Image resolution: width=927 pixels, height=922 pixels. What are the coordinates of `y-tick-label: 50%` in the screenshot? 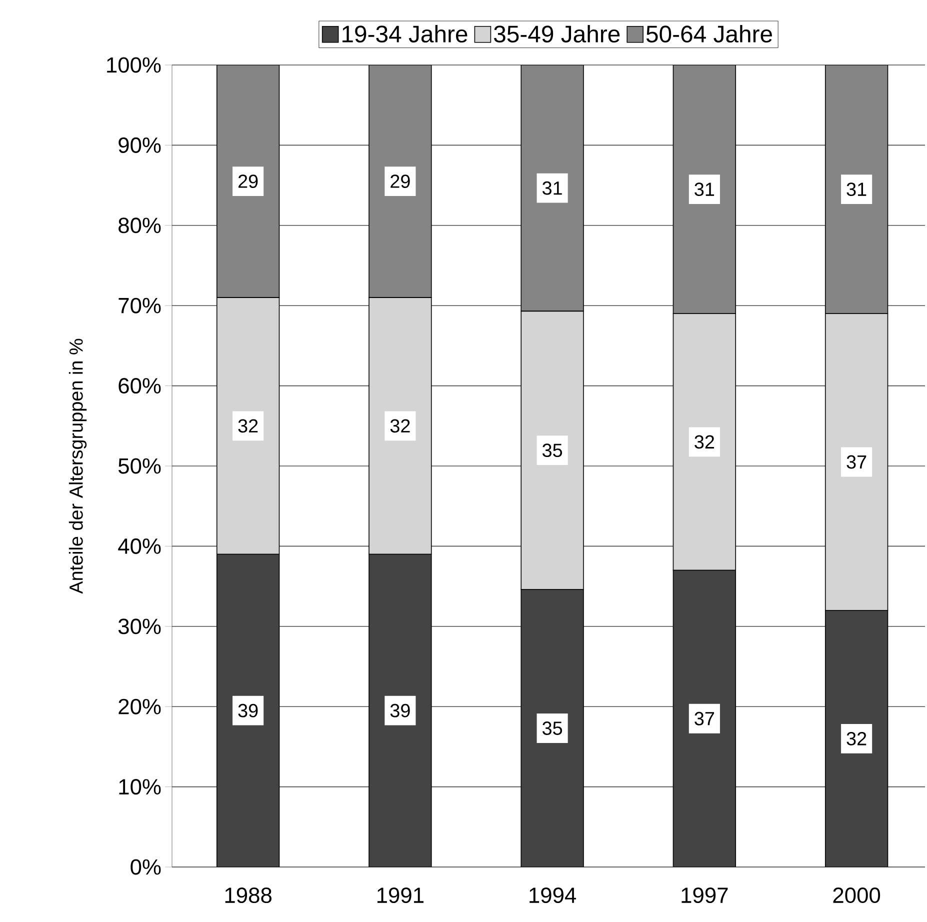 It's located at (139, 466).